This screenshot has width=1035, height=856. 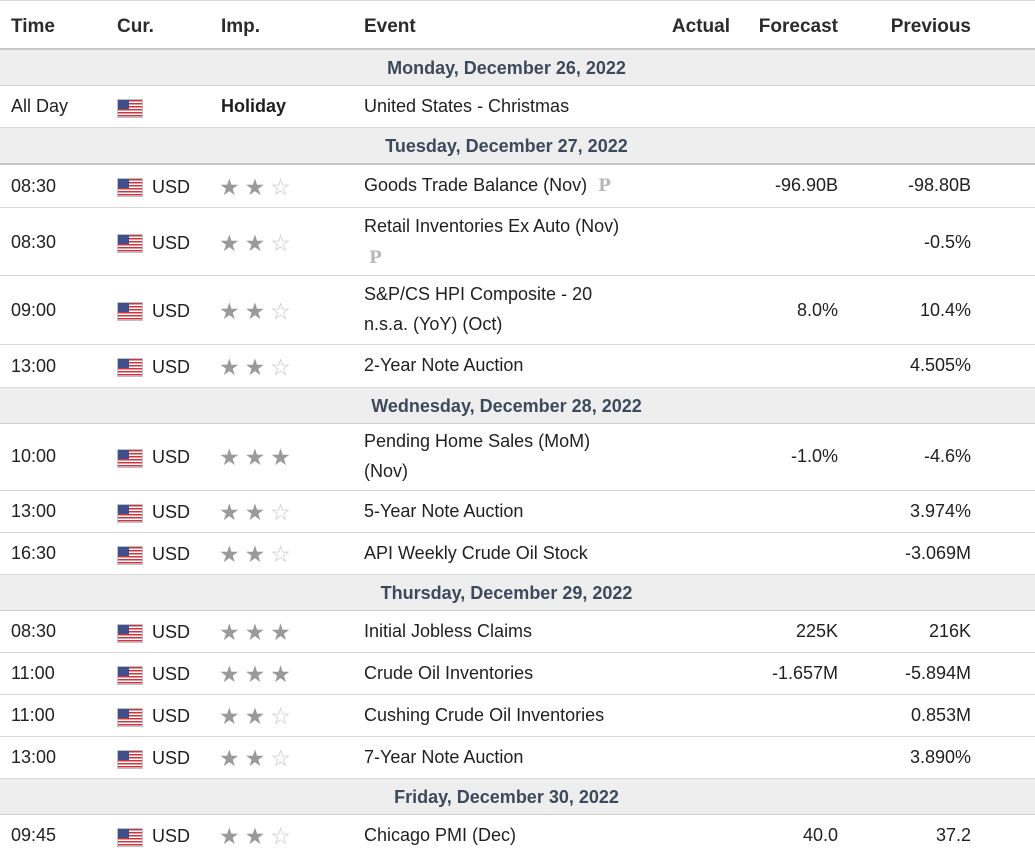 I want to click on day-header: Monday, December 26, 2022, so click(x=517, y=68).